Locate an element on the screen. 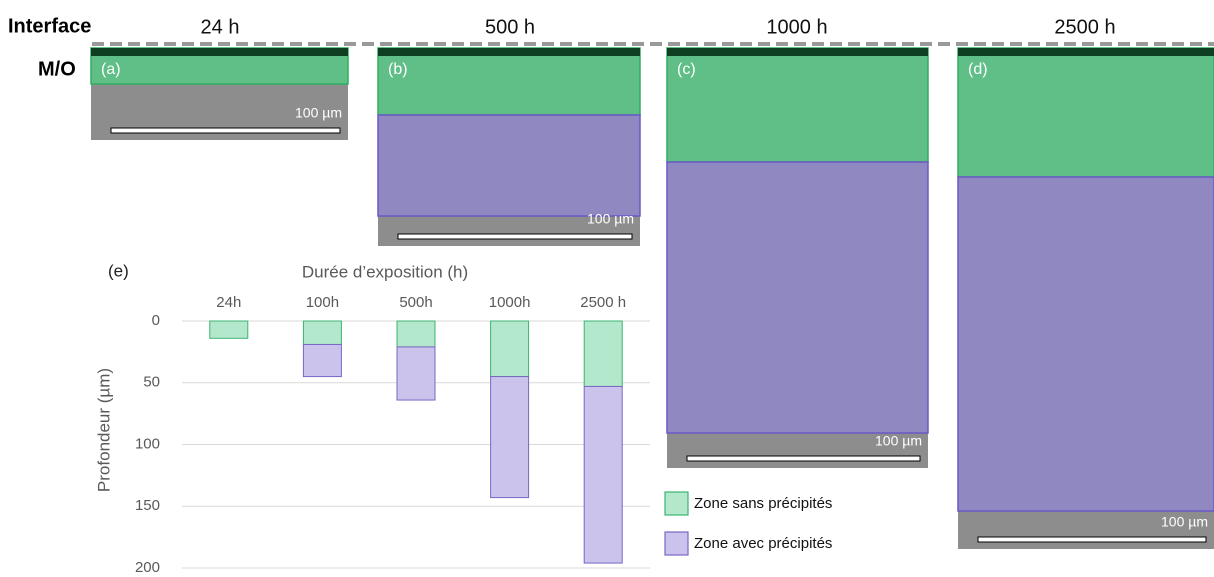 This screenshot has width=1214, height=577. x-tick-label: 2500 h is located at coordinates (603, 302).